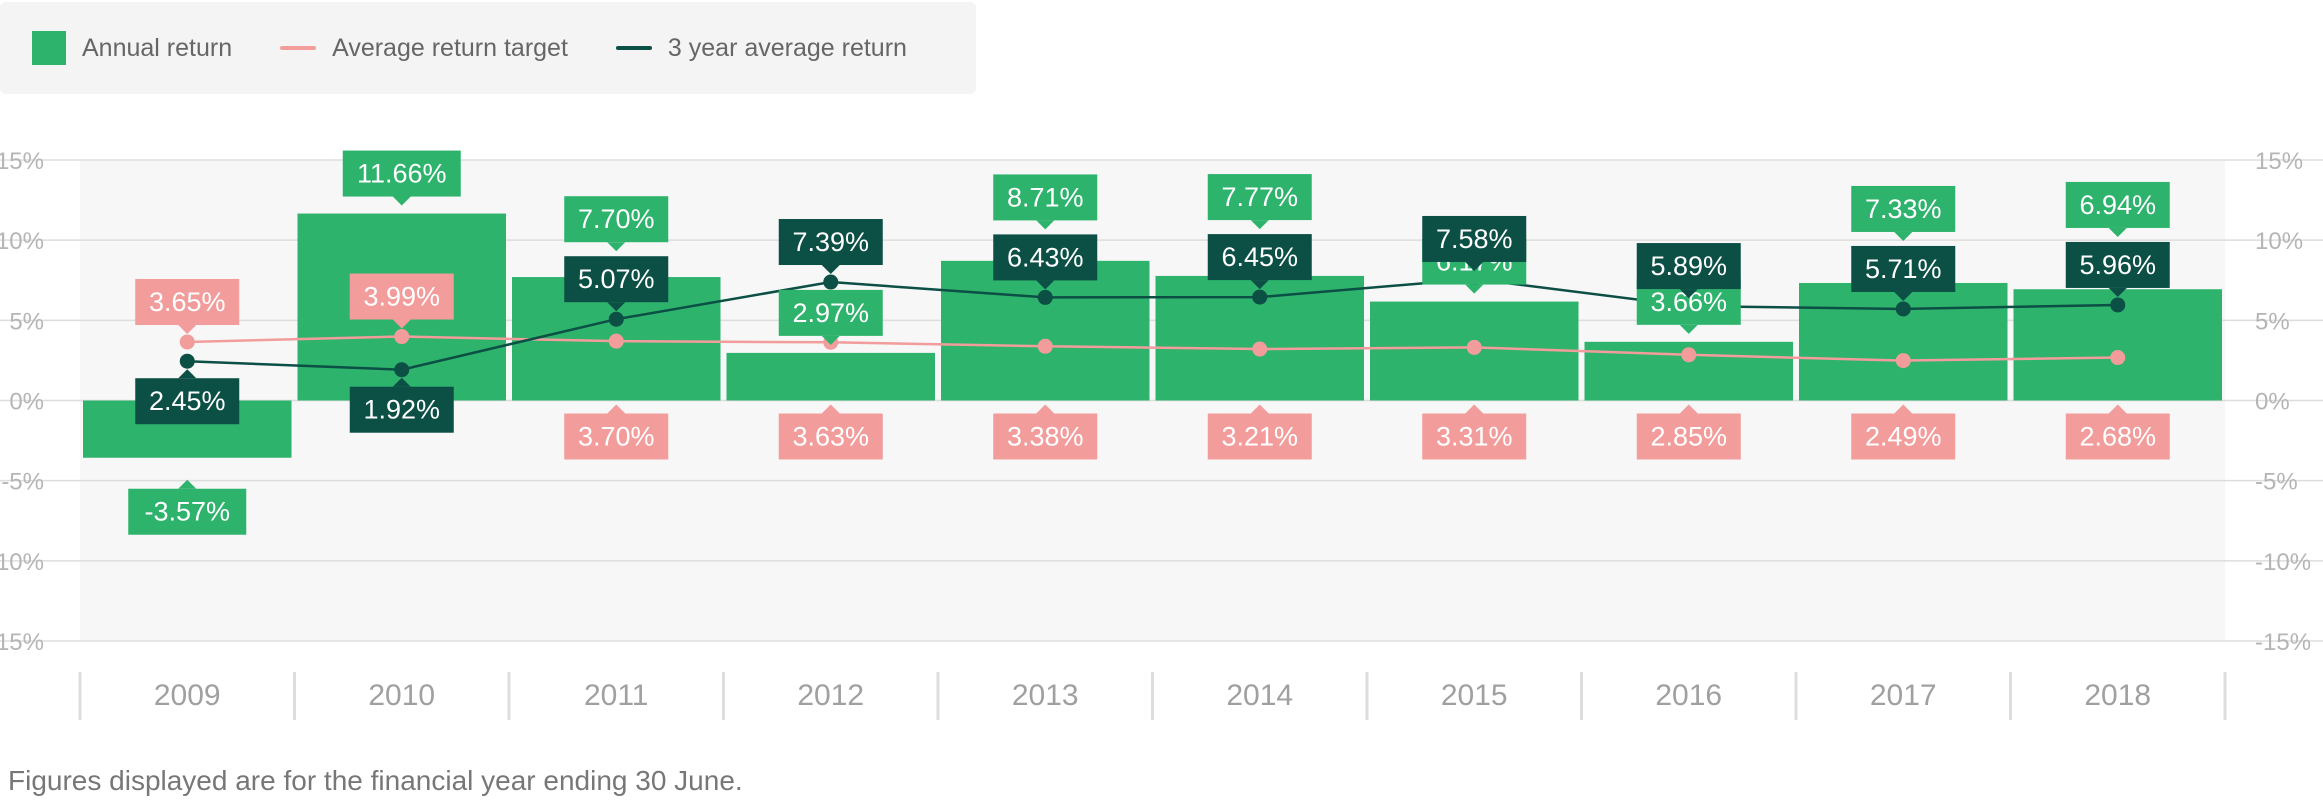 The height and width of the screenshot is (808, 2323). Describe the element at coordinates (450, 47) in the screenshot. I see `legend-label: Average return target` at that location.